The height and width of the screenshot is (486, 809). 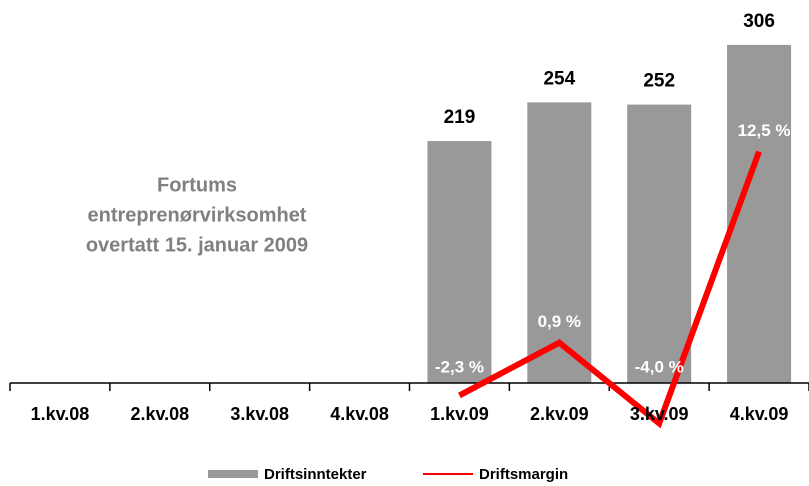 I want to click on x-tick-label: 1.kv.08, so click(x=60, y=414).